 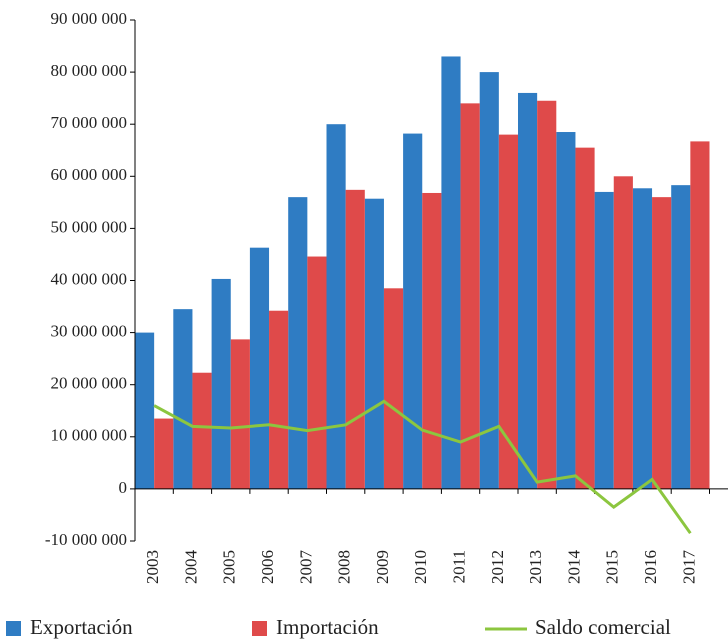 I want to click on y-tick-label: 30 000 000, so click(x=89, y=331).